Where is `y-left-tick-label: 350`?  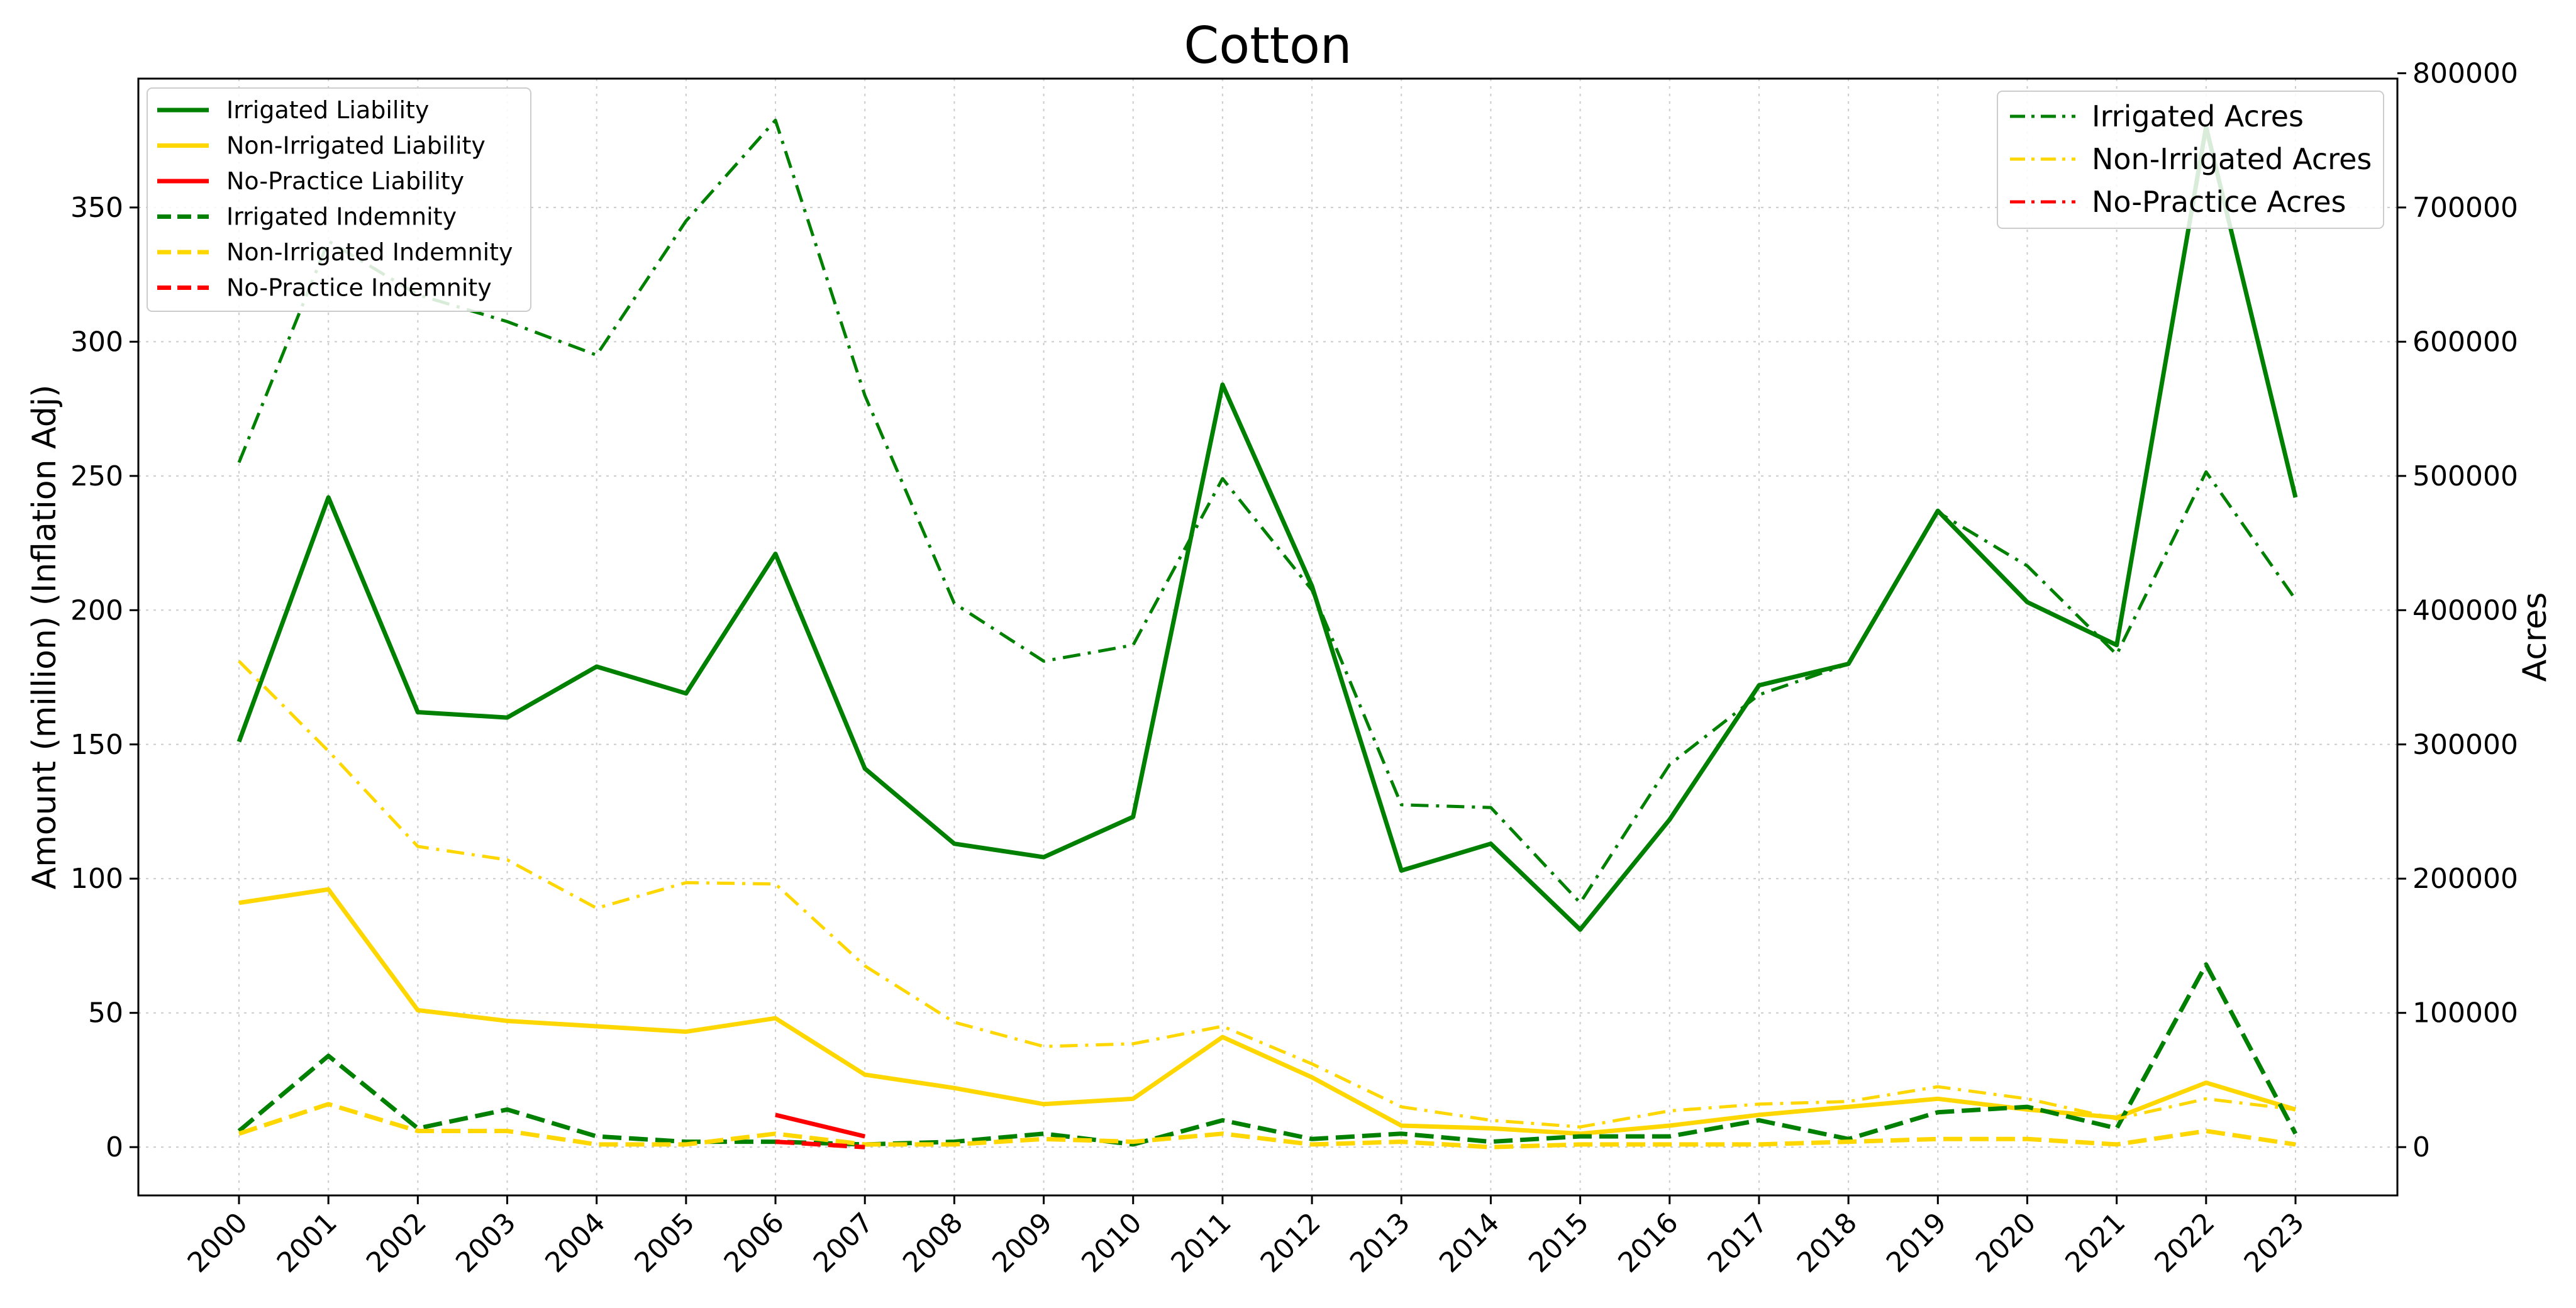 y-left-tick-label: 350 is located at coordinates (96, 208).